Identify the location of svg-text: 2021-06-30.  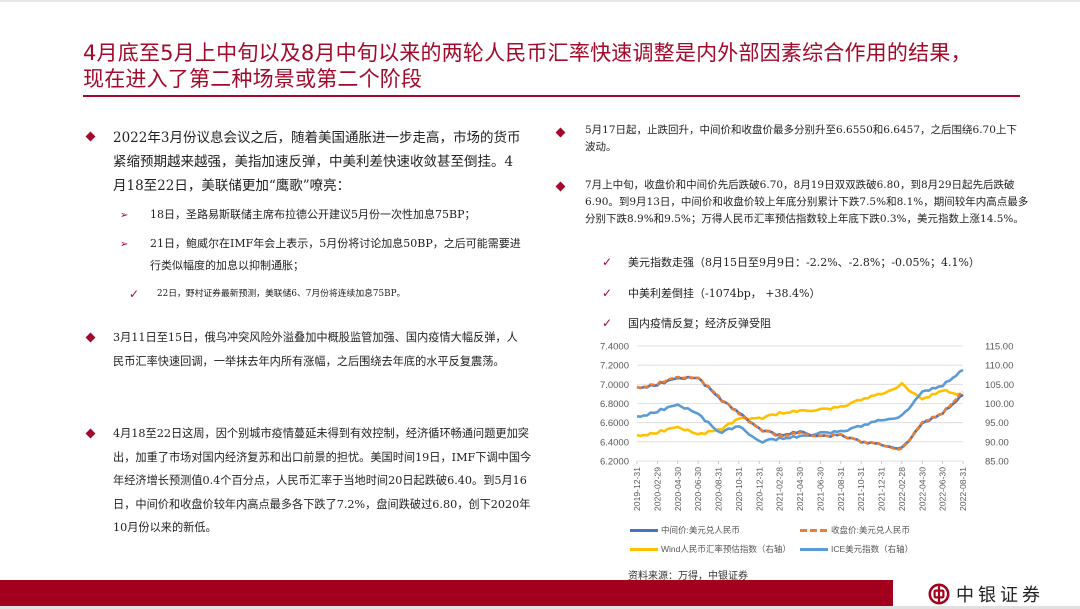
(820, 489).